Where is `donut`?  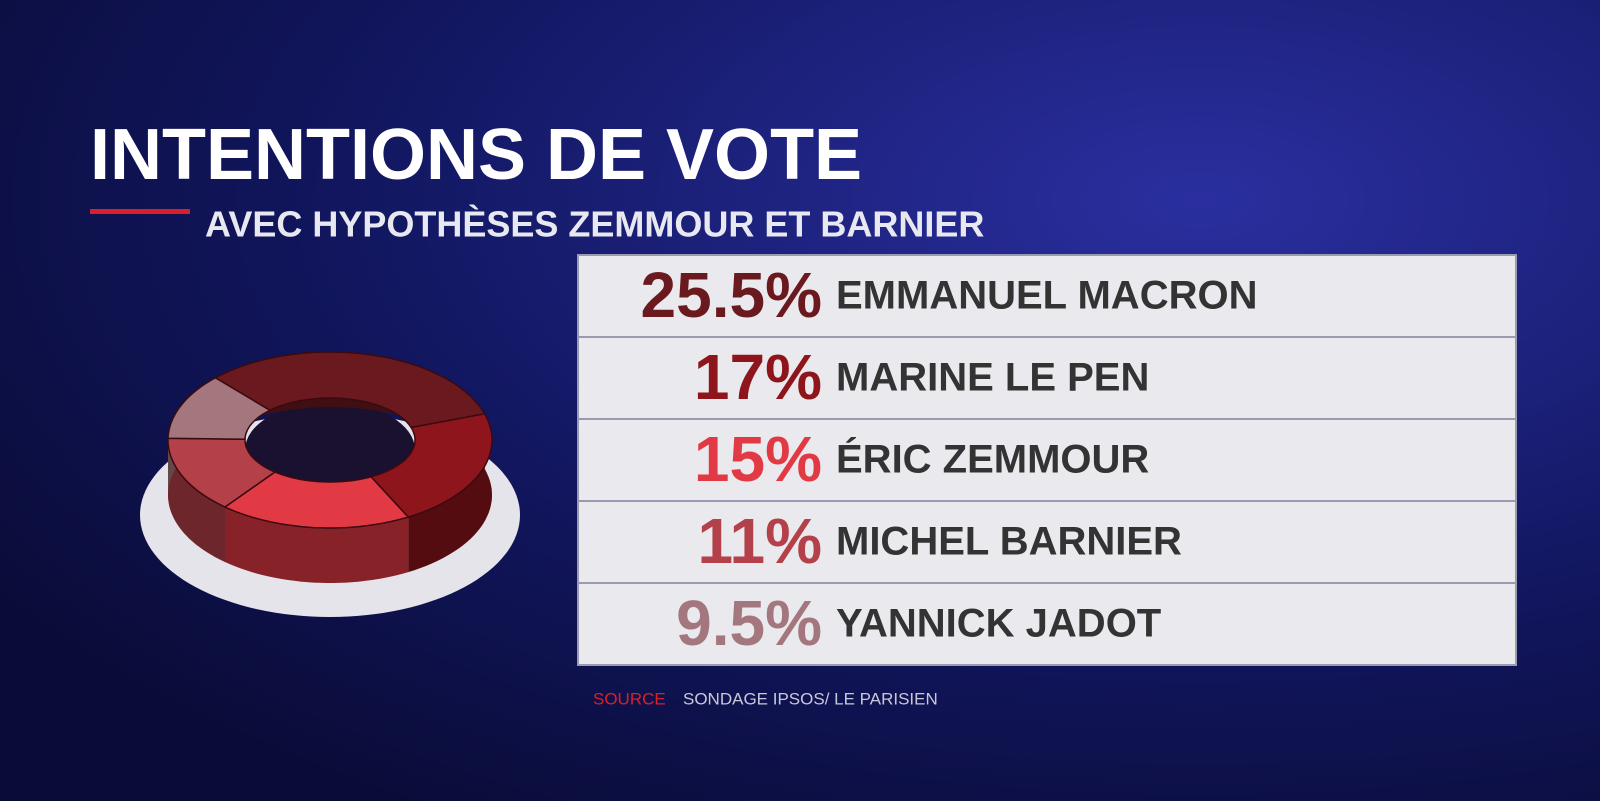
donut is located at coordinates (330, 467).